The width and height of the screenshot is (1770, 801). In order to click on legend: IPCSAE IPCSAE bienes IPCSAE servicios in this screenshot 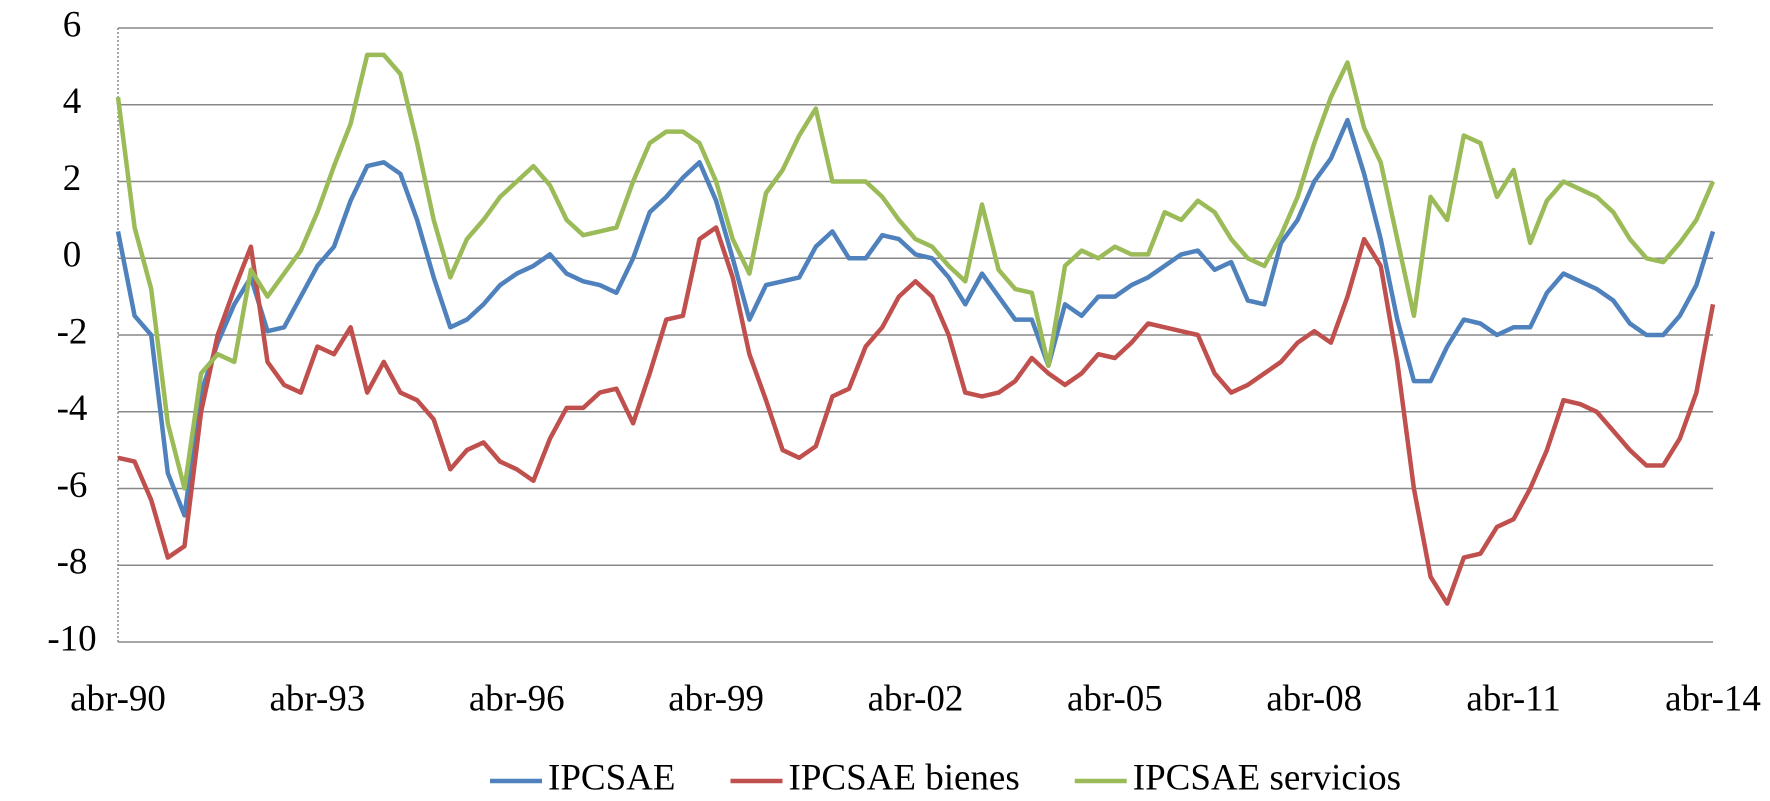, I will do `click(945, 777)`.